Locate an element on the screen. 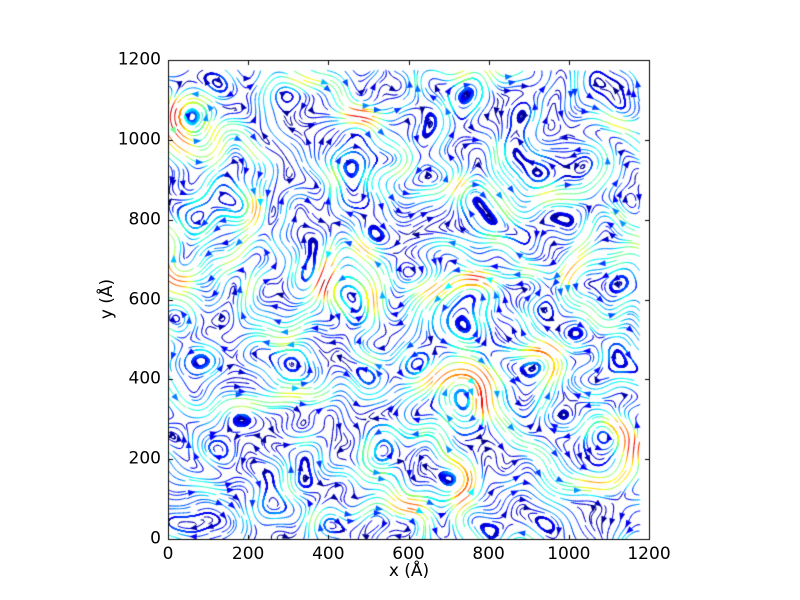 The width and height of the screenshot is (800, 600). x-tick-label: 200 is located at coordinates (248, 554).